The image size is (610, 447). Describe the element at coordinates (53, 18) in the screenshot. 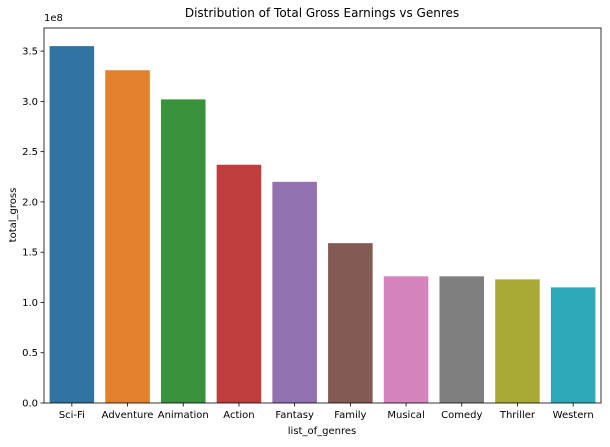

I see `y-axis-offset-label: 1e8` at that location.